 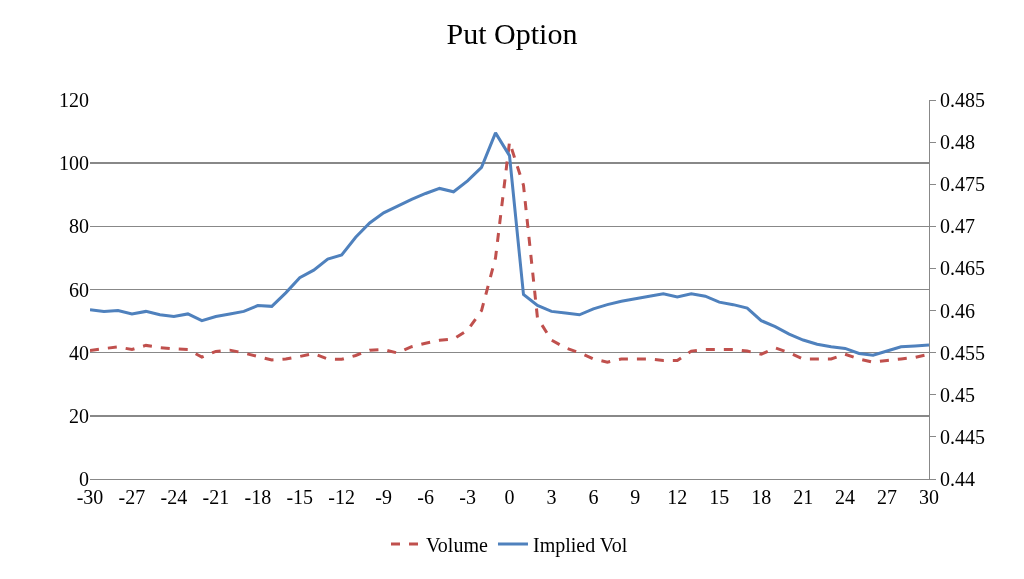 I want to click on y-tick-label: 20, so click(x=79, y=415).